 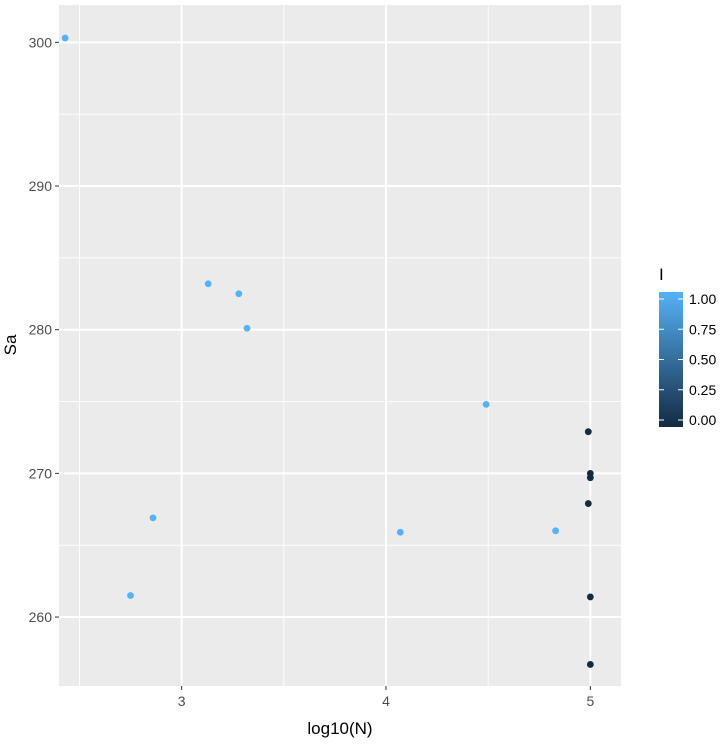 I want to click on x-tick-label: 4, so click(x=386, y=701).